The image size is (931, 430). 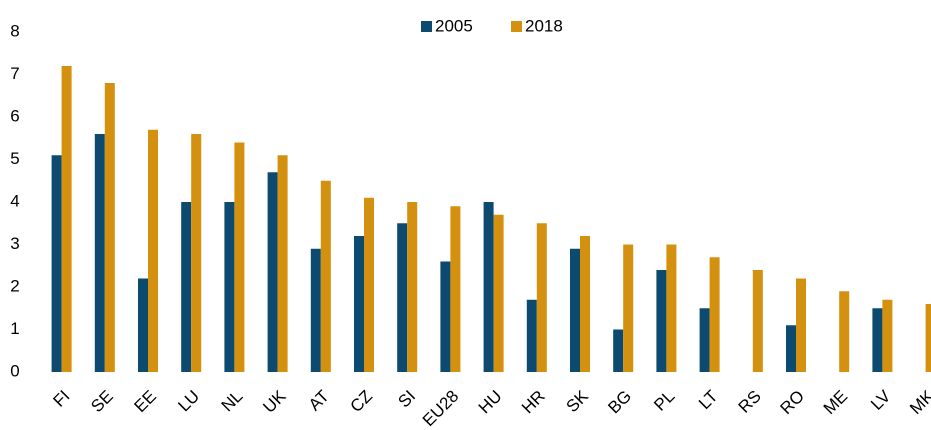 I want to click on x-tick-label: RS, so click(x=750, y=402).